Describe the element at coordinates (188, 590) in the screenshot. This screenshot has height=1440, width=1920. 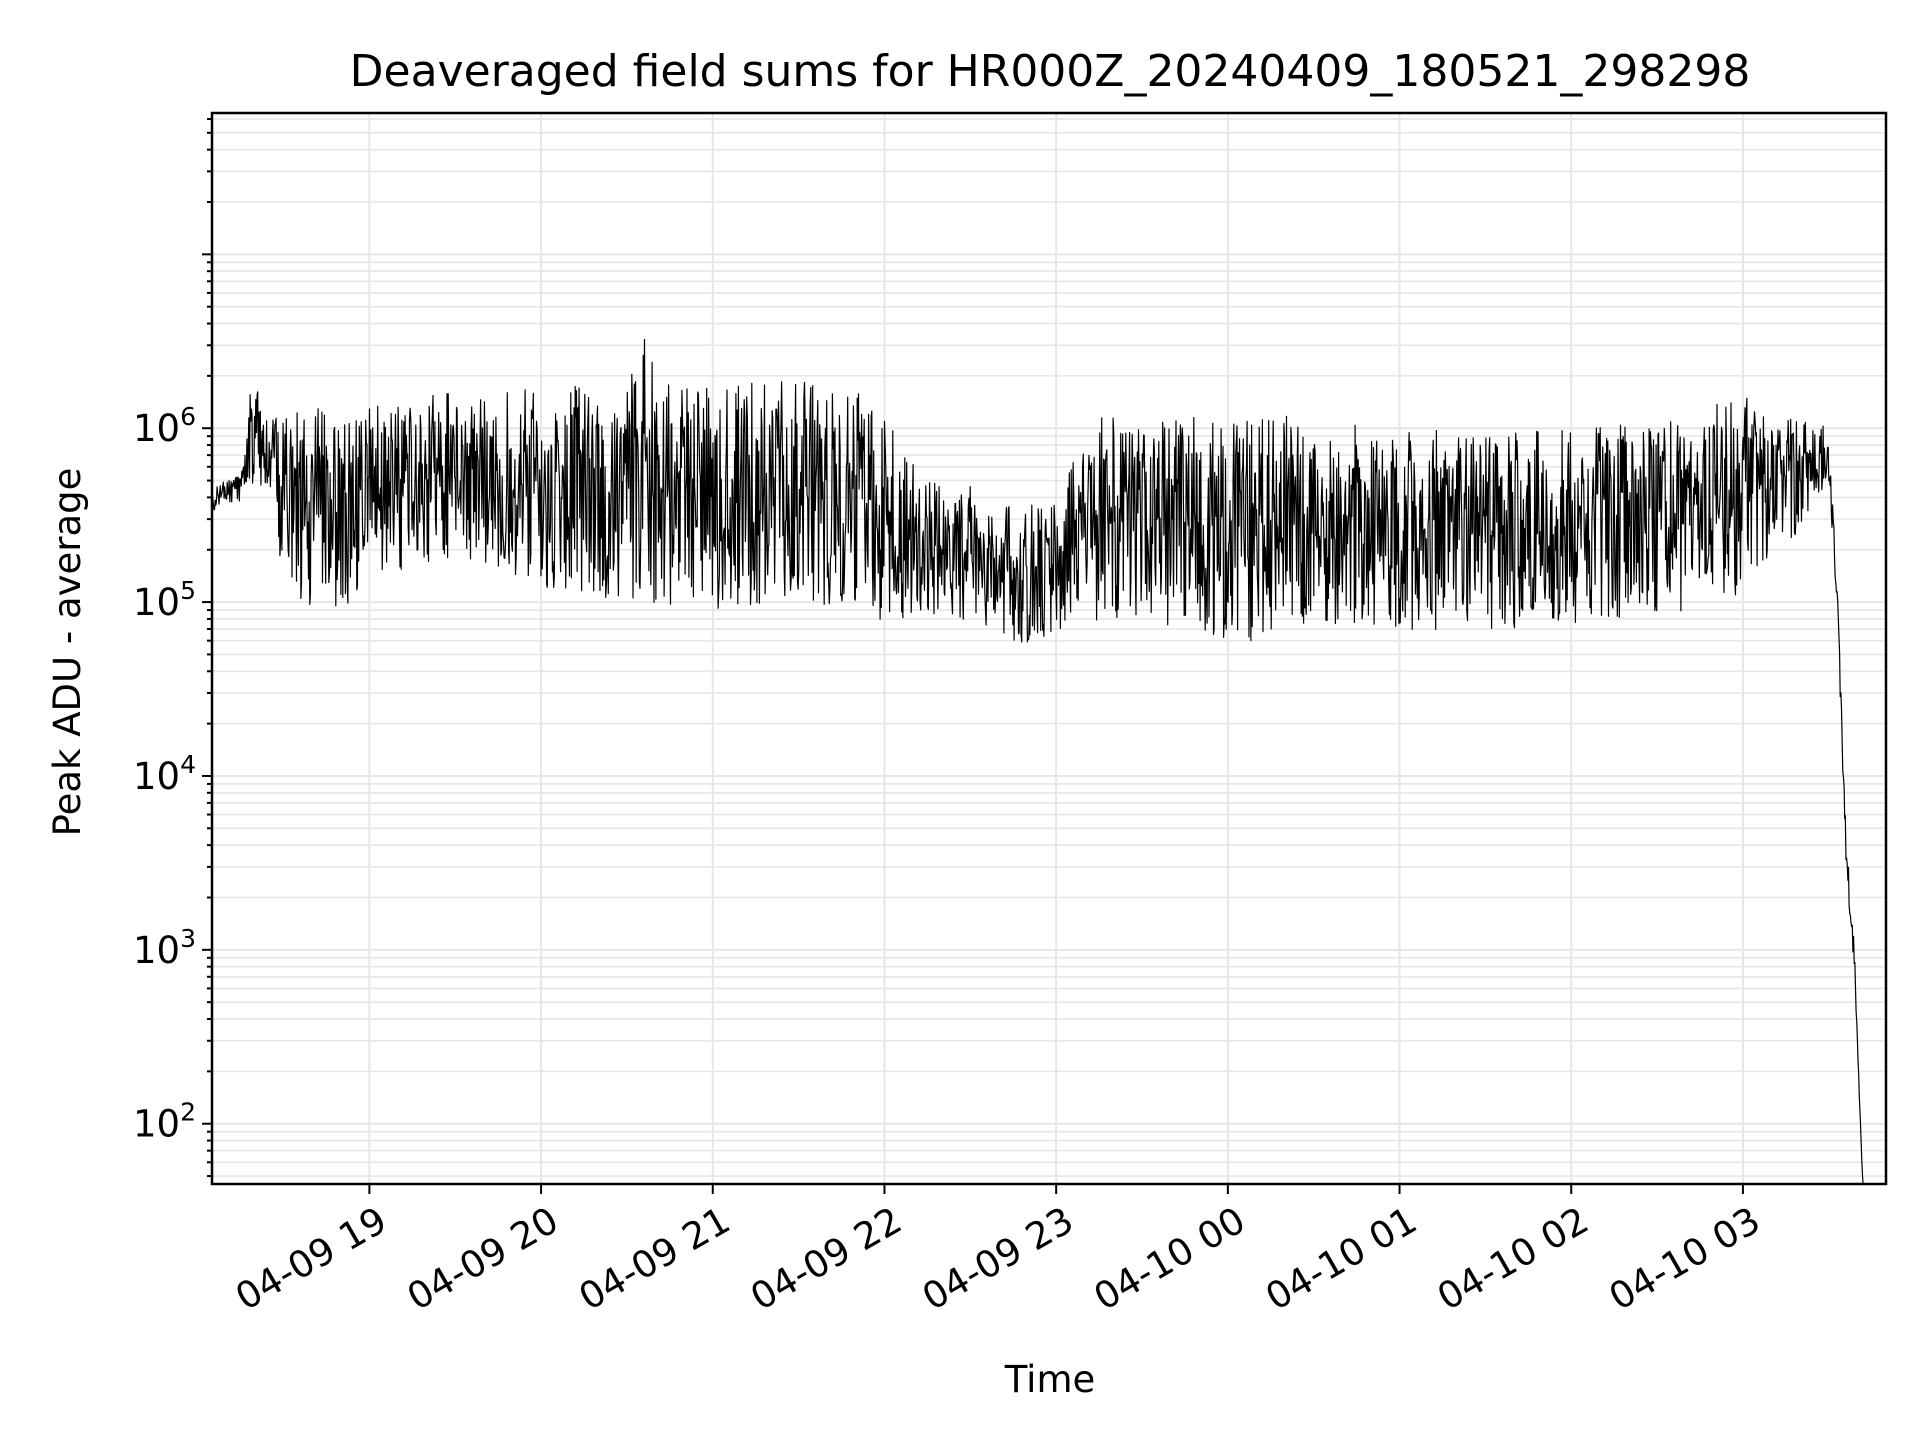
I see `y-tick-exponent: 5` at that location.